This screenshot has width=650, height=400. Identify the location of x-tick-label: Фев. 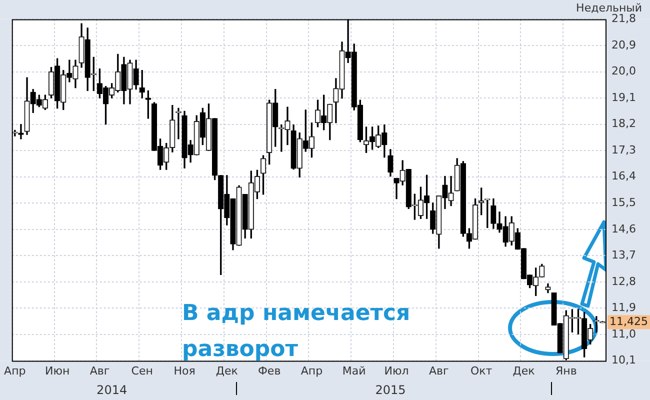
(269, 371).